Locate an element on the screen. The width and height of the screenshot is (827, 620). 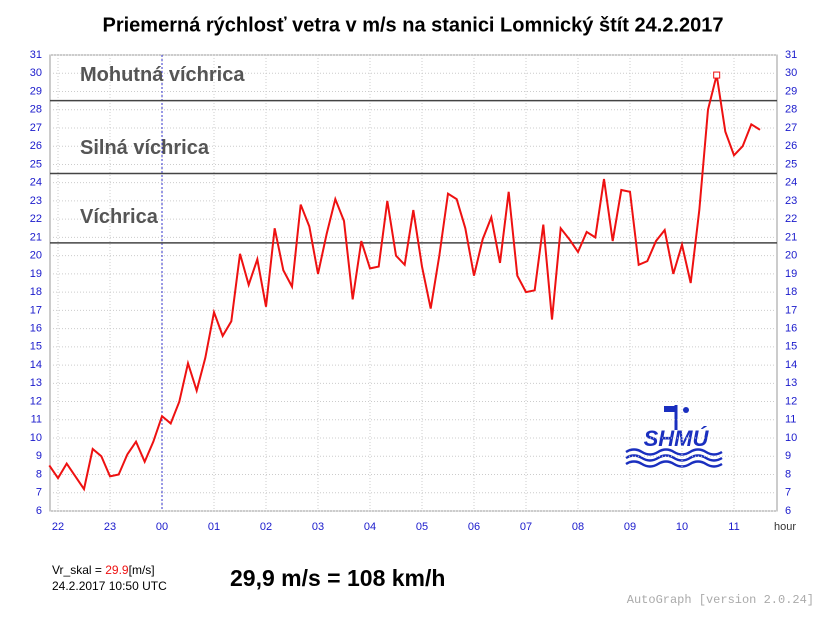
y-tick-label: 20 is located at coordinates (36, 256).